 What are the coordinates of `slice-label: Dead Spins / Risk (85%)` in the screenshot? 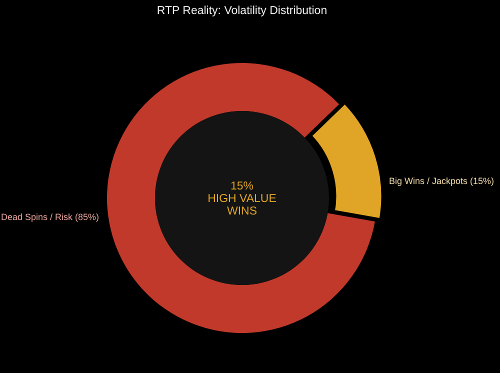 It's located at (49, 217).